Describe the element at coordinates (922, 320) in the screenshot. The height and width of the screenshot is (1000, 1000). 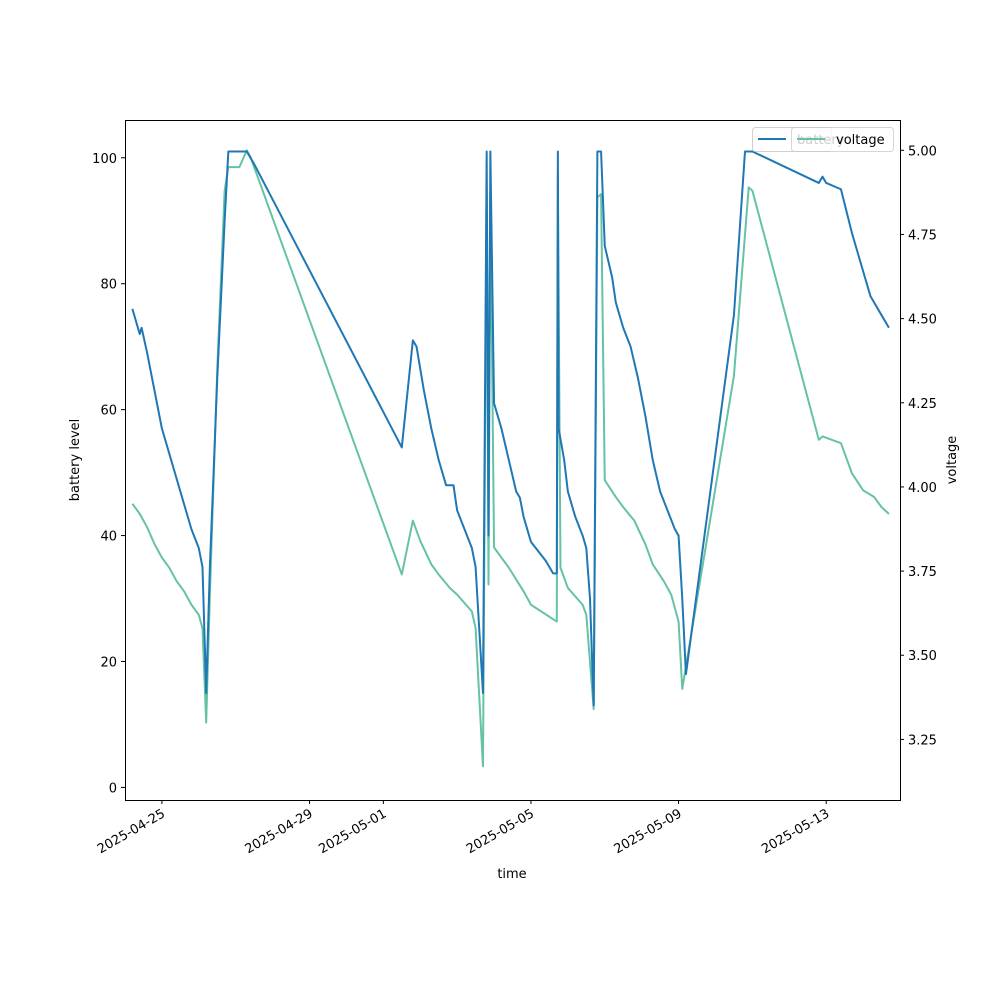
I see `y-right-tick-label: 4.50` at that location.